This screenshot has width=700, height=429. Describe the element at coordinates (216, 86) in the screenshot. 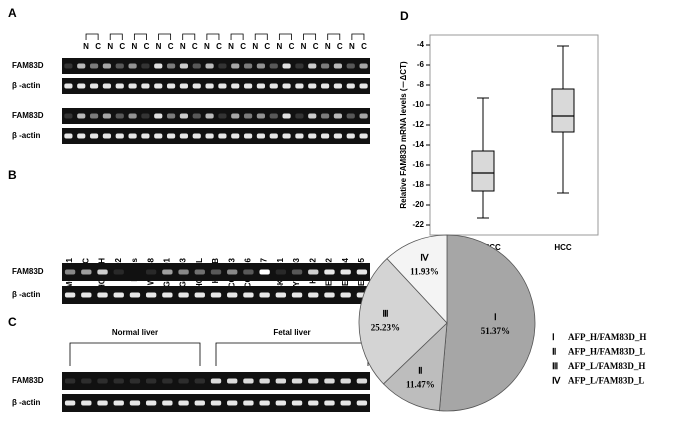

I see `gel` at that location.